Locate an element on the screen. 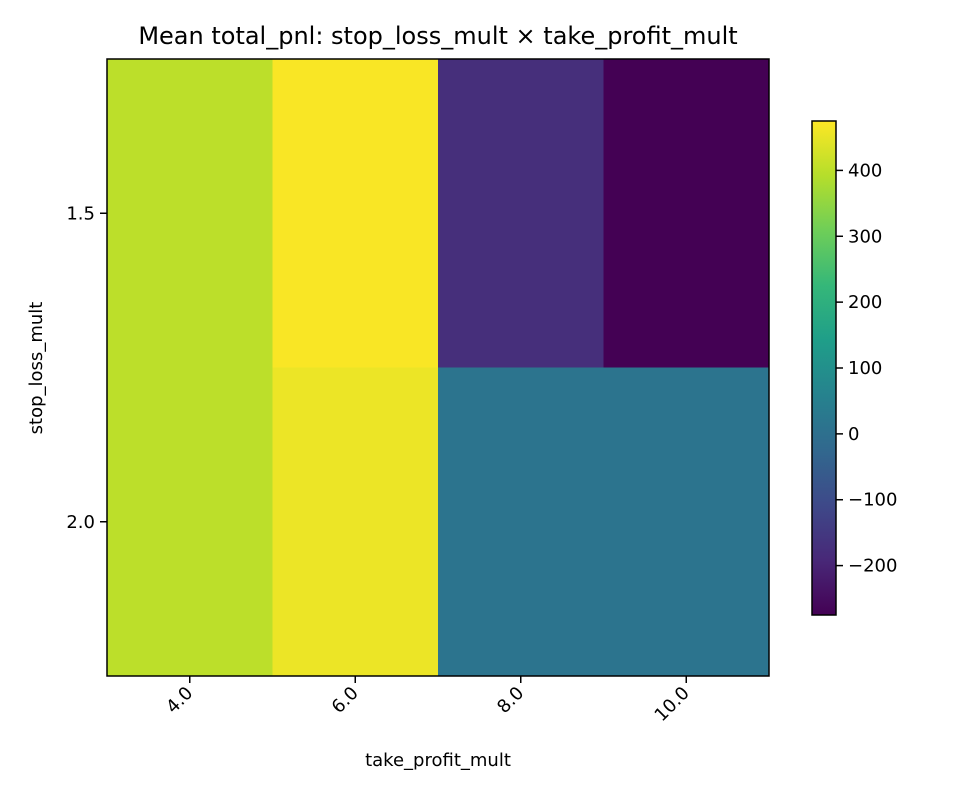  colorbar-tick-label: 0 is located at coordinates (853, 434).